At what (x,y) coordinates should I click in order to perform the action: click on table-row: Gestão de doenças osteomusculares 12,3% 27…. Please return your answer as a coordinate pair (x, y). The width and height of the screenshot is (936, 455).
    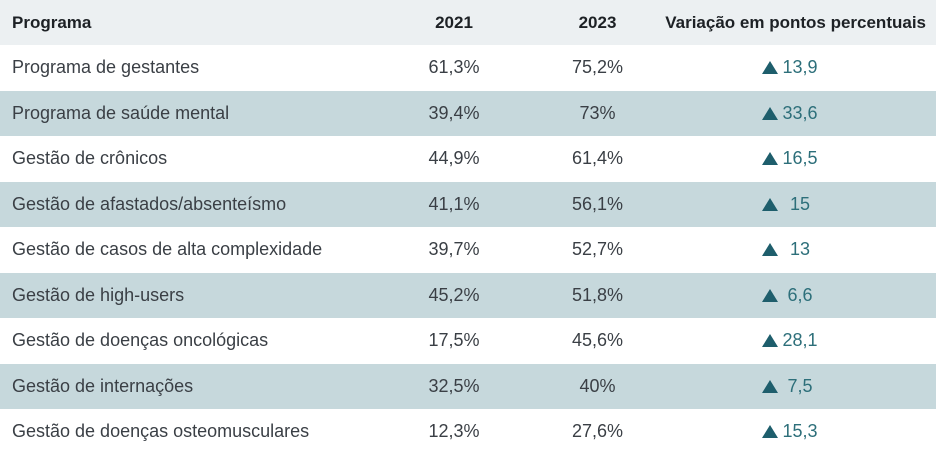
    Looking at the image, I should click on (468, 432).